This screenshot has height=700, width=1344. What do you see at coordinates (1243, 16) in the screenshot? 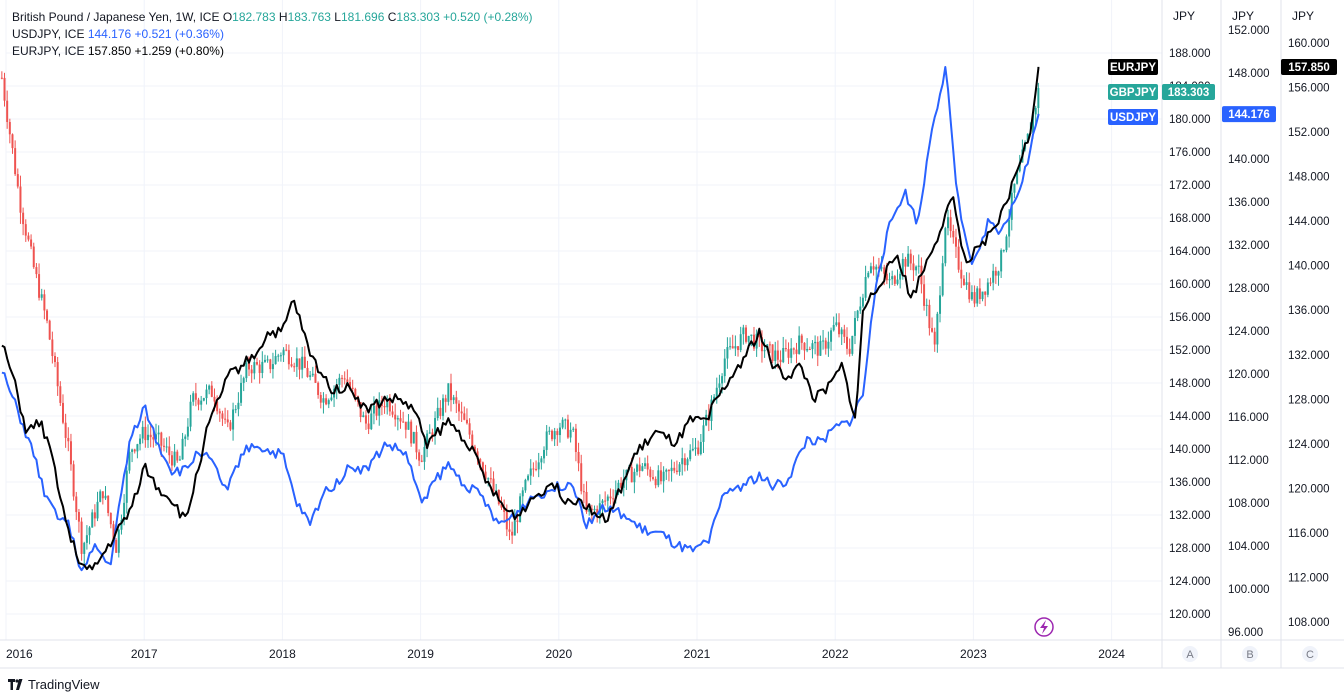
I see `axis-b-unit: JPY` at bounding box center [1243, 16].